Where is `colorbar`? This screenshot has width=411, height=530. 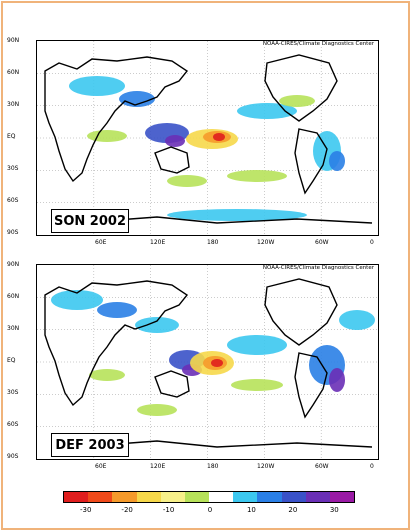 colorbar is located at coordinates (209, 497).